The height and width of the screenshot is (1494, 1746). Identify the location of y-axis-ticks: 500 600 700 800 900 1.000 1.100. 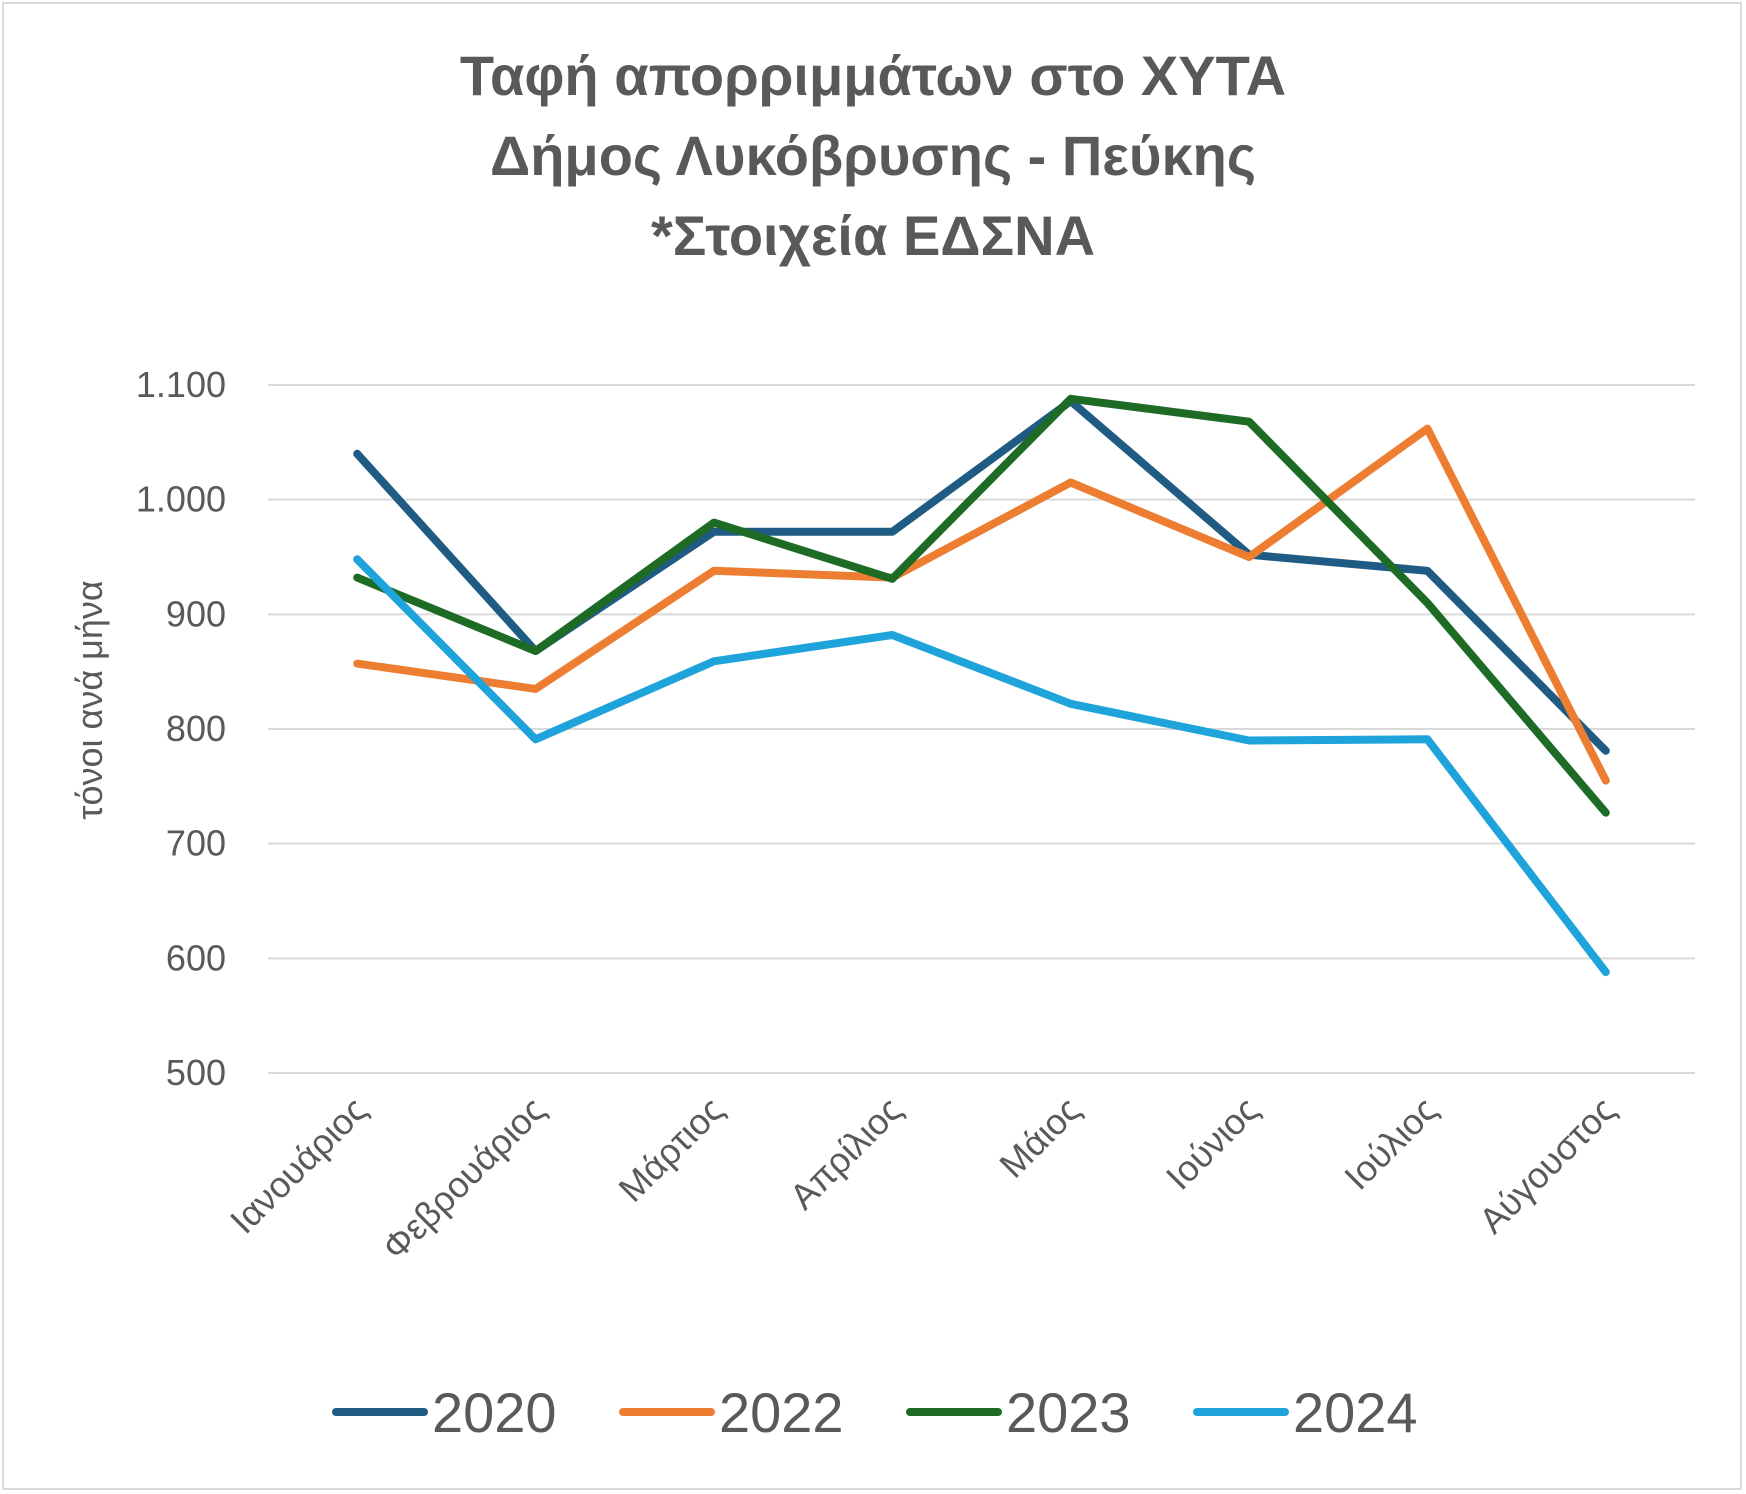
(181, 728).